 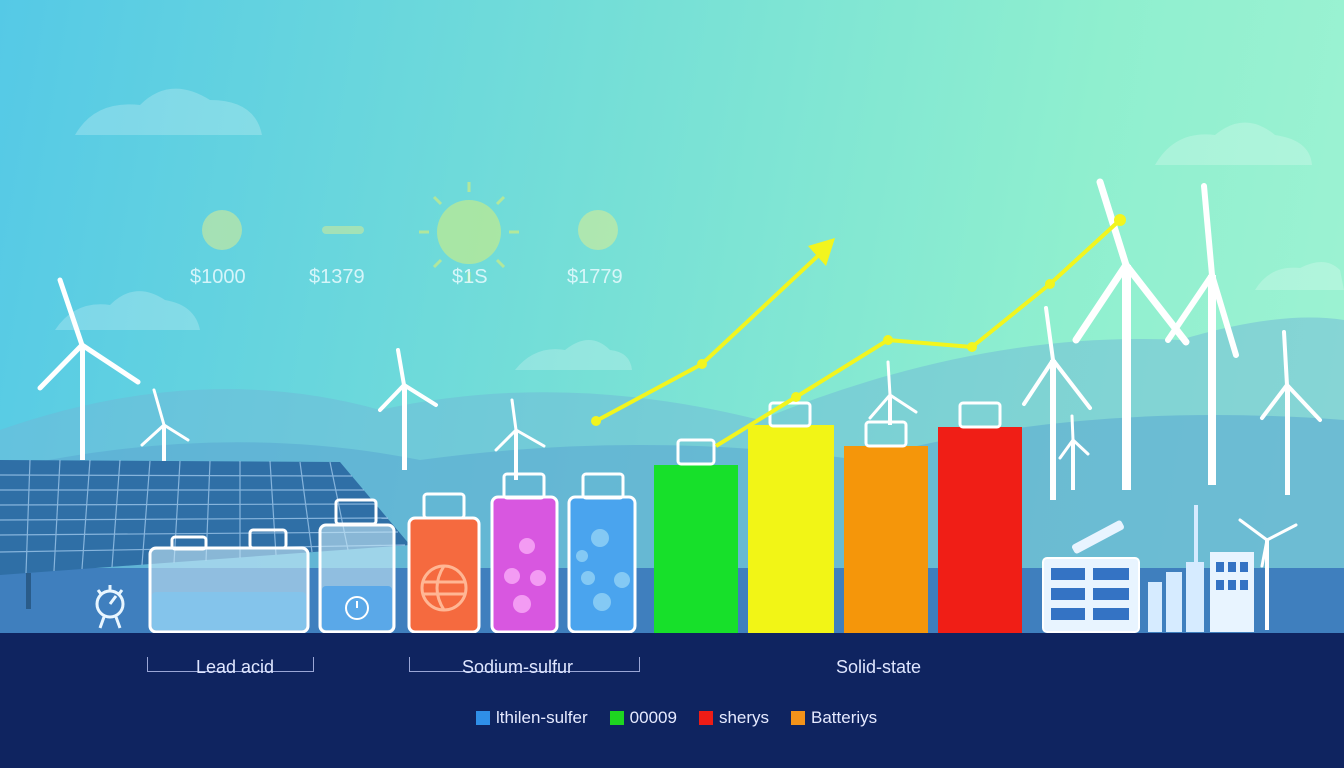 I want to click on battery-lithium-blue, so click(x=602, y=553).